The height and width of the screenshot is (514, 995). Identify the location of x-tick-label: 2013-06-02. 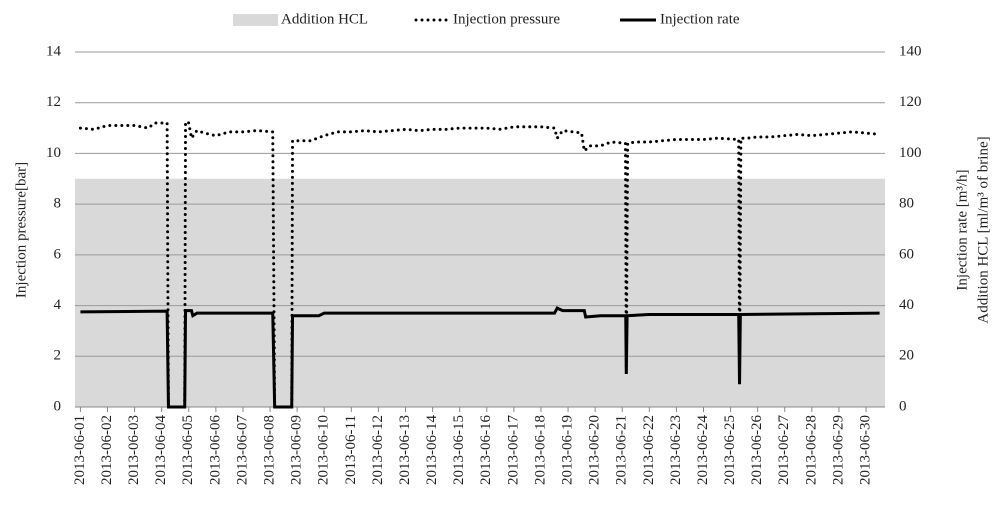
(107, 450).